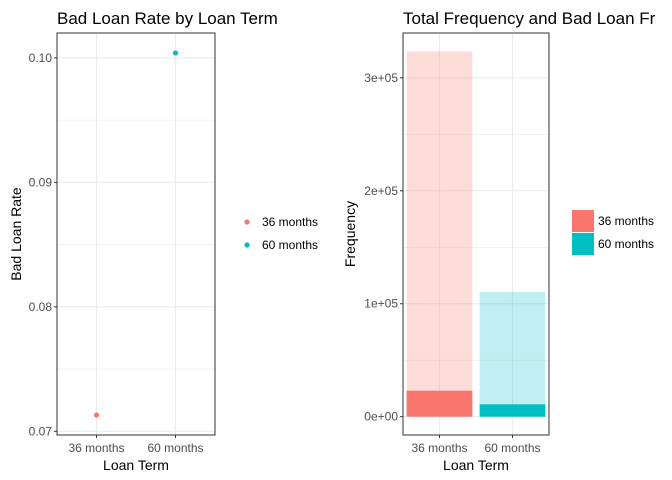 The width and height of the screenshot is (672, 480). I want to click on chart1-x-axis-title: Loan Term, so click(136, 465).